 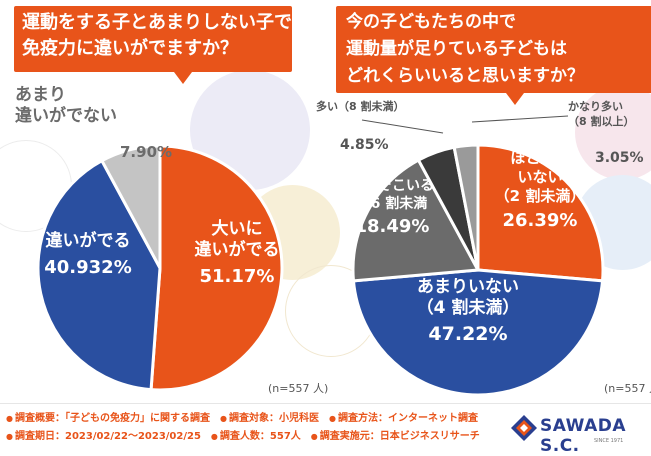 I want to click on chart-2-slice-2-percent: 47.22%, so click(x=467, y=334).